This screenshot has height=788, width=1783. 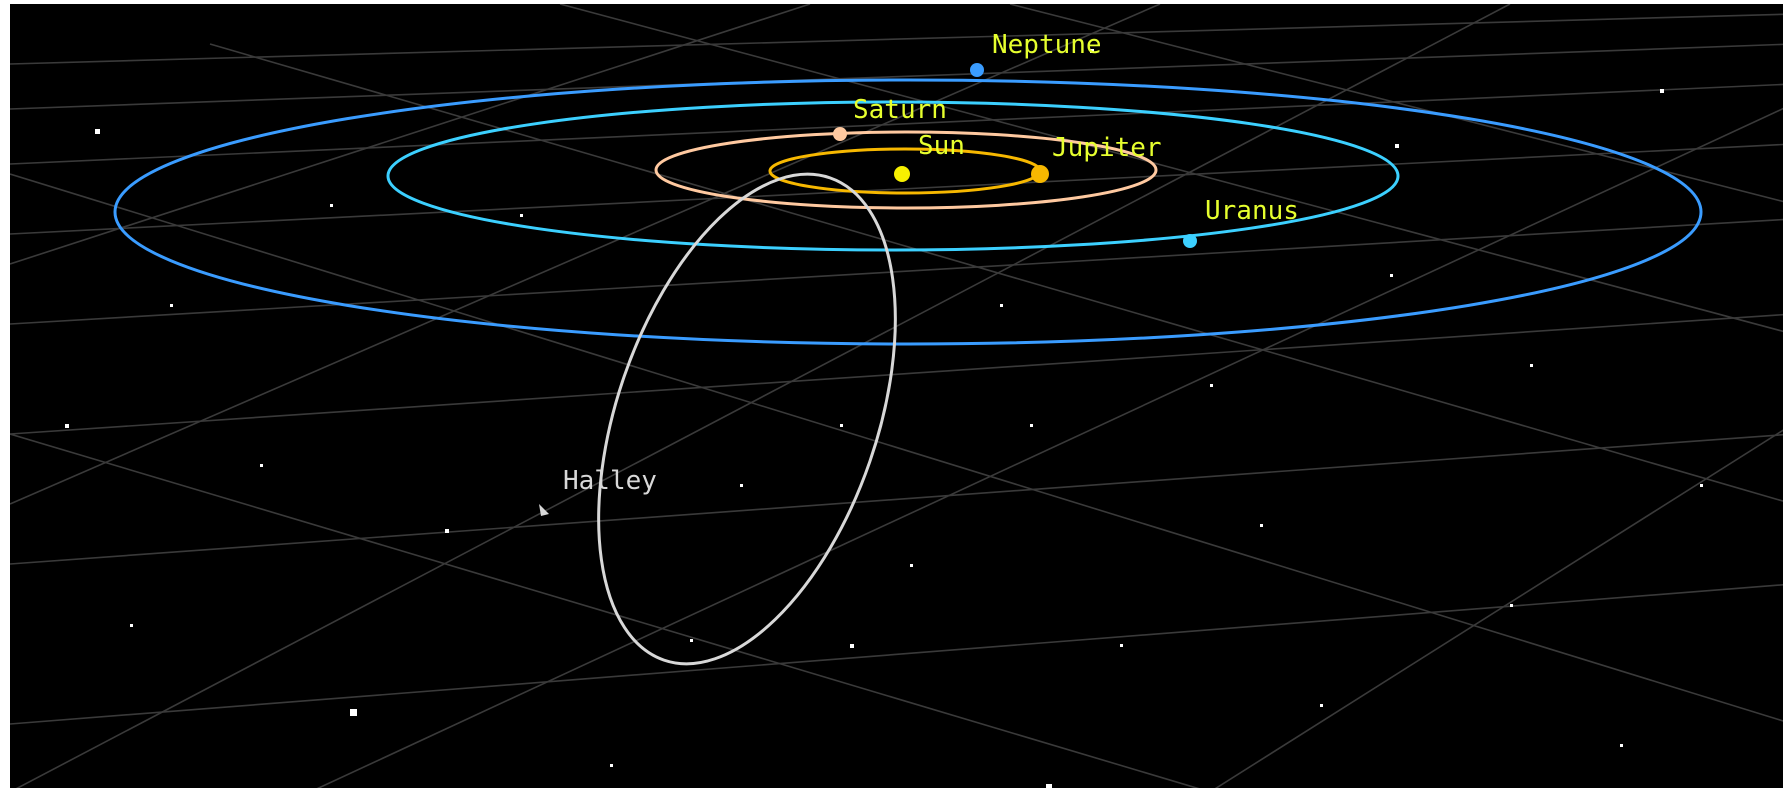 What do you see at coordinates (1047, 45) in the screenshot?
I see `neptune-label: Neptune` at bounding box center [1047, 45].